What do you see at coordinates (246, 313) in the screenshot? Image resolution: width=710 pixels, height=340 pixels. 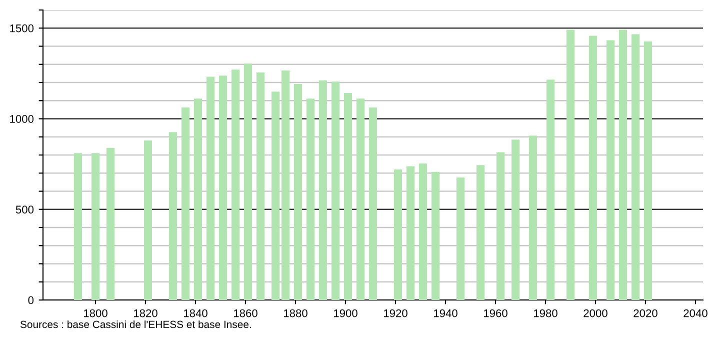 I see `x-tick-label: 1860` at bounding box center [246, 313].